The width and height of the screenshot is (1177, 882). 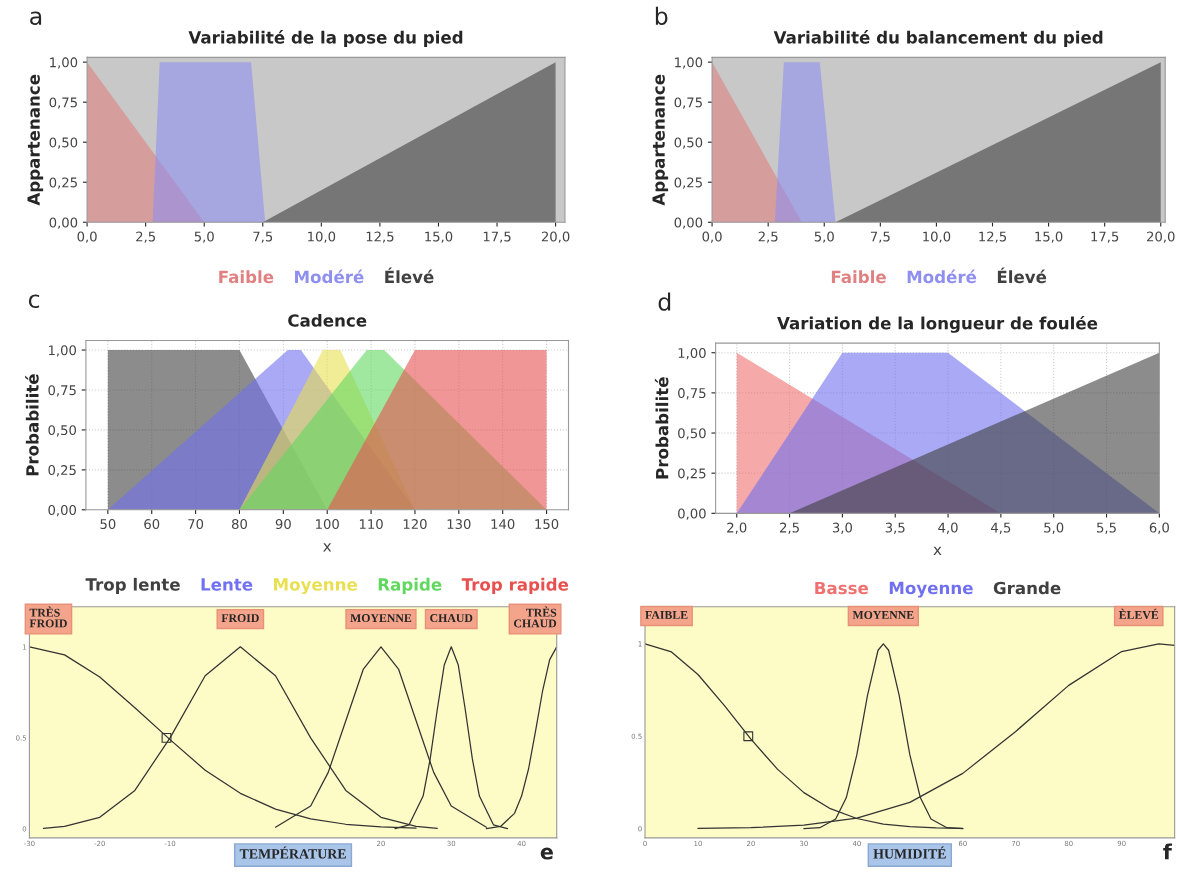 I want to click on x-tick-label: 2,0, so click(x=737, y=528).